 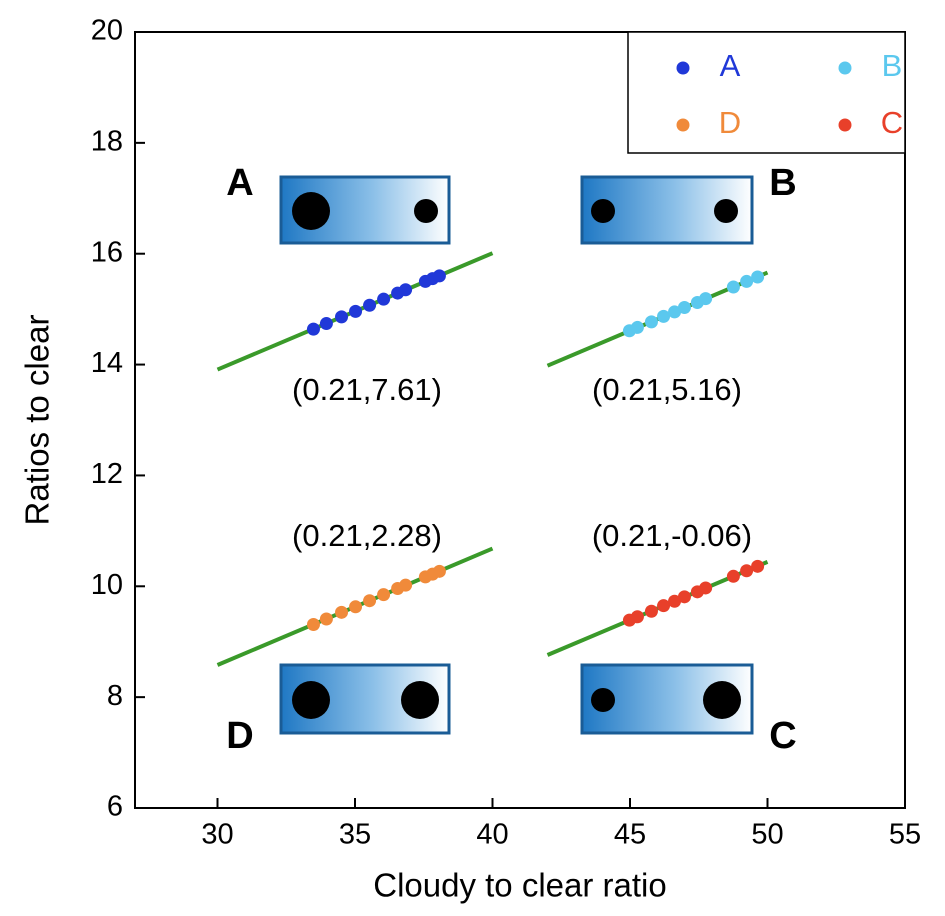 I want to click on diagram-d, so click(x=365, y=699).